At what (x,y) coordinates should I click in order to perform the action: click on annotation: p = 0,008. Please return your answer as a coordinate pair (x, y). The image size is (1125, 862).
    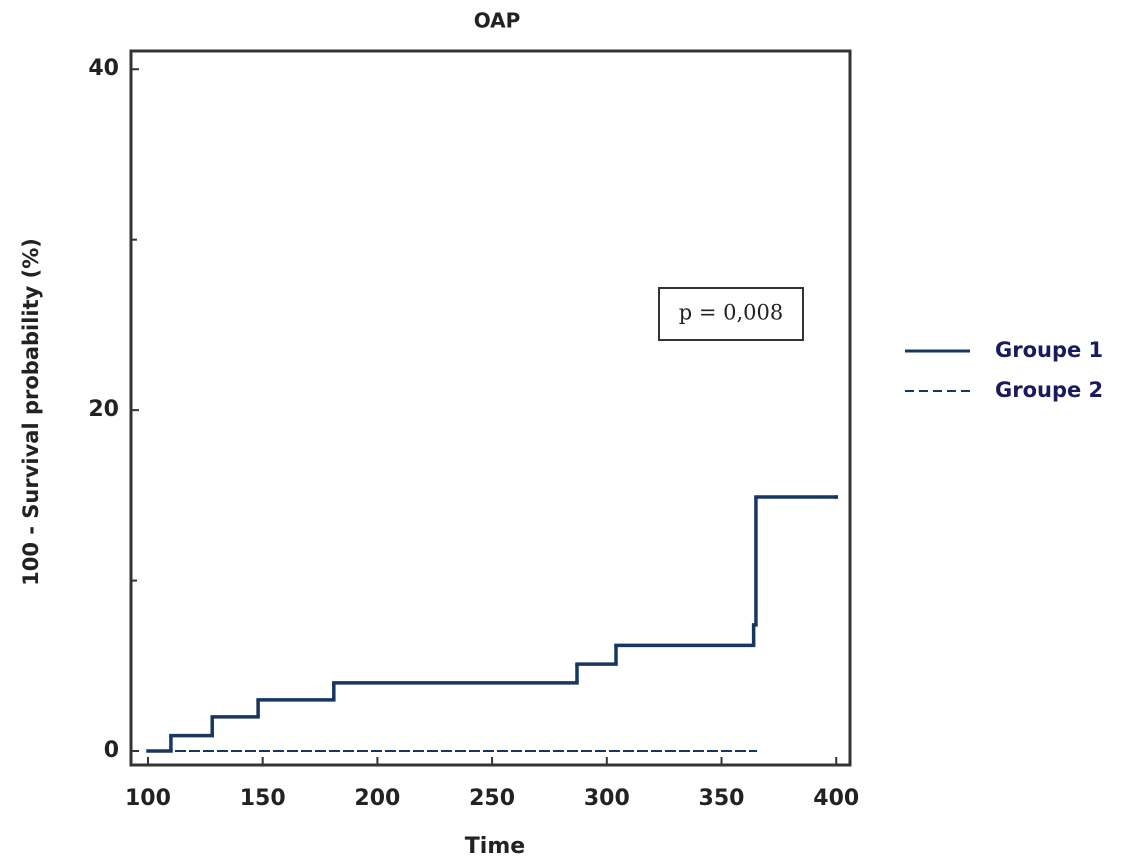
    Looking at the image, I should click on (731, 313).